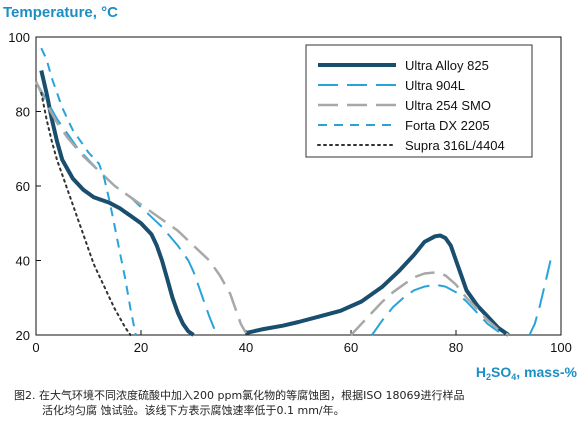 The image size is (580, 428). Describe the element at coordinates (23, 335) in the screenshot. I see `y-tick-label: 20` at that location.